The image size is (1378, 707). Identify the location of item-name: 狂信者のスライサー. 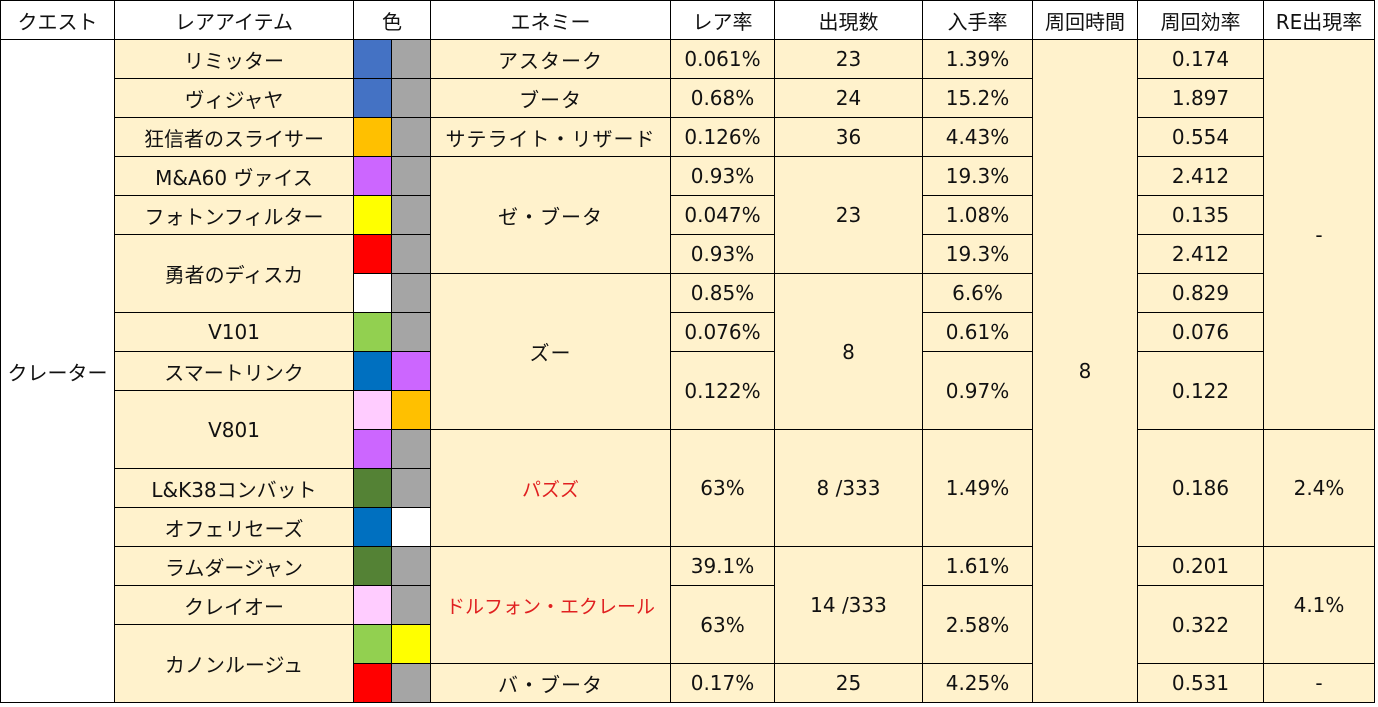
(234, 137).